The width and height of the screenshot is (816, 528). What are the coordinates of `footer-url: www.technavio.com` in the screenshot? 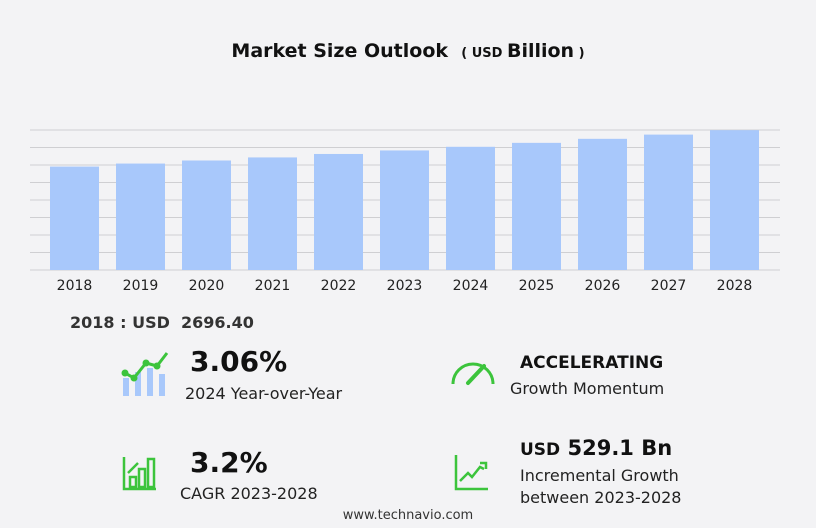 It's located at (408, 515).